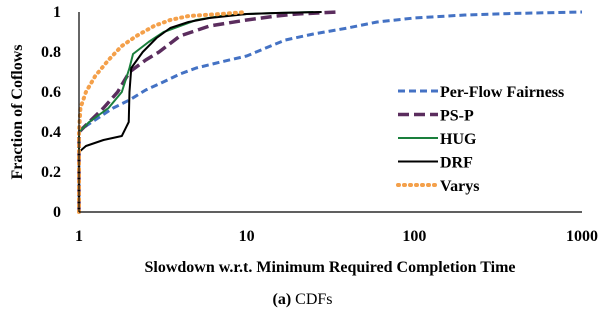 The image size is (605, 320). What do you see at coordinates (336, 236) in the screenshot?
I see `x-tick-labels: 1 10 100 1000` at bounding box center [336, 236].